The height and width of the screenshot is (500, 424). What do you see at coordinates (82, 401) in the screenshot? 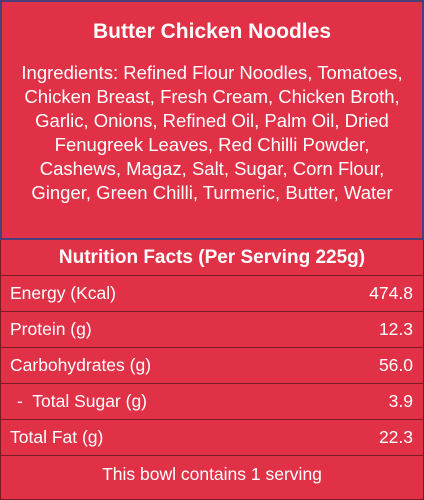
I see `nutrient-name: - Total Sugar (g)` at bounding box center [82, 401].